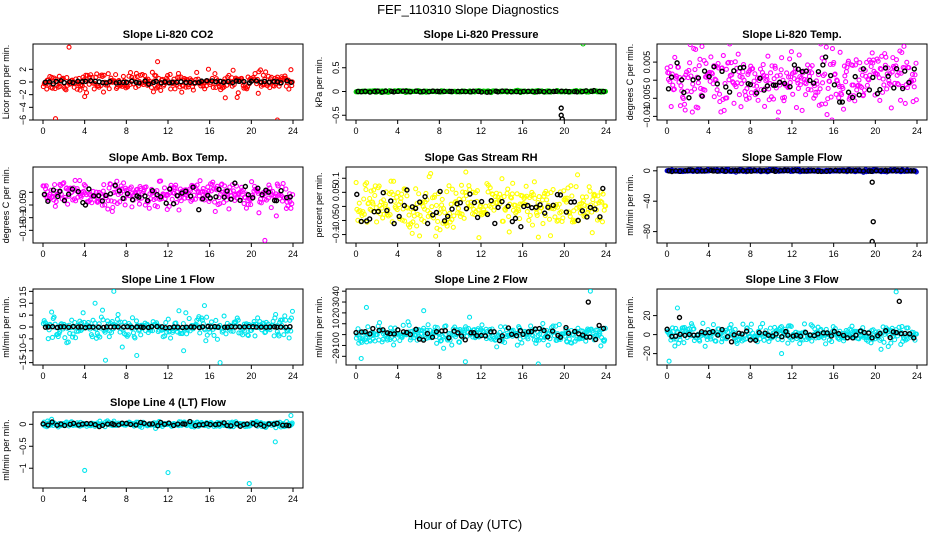 Image resolution: width=936 pixels, height=545 pixels. Describe the element at coordinates (319, 82) in the screenshot. I see `y-axis-label: kPa per min.` at that location.